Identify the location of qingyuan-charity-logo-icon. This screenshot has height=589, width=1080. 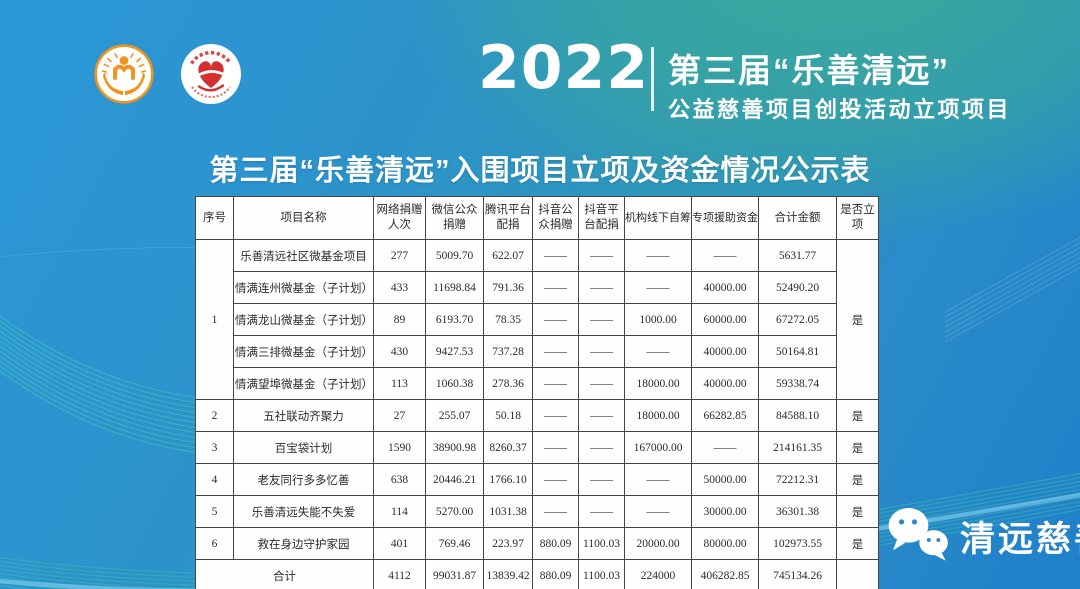
(211, 76).